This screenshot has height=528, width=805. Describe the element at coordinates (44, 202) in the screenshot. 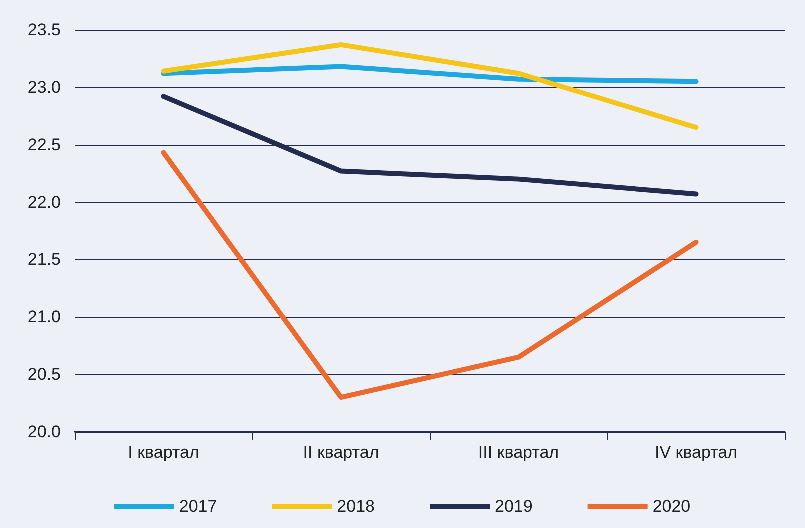

I see `y-tick-label: 22.0` at that location.